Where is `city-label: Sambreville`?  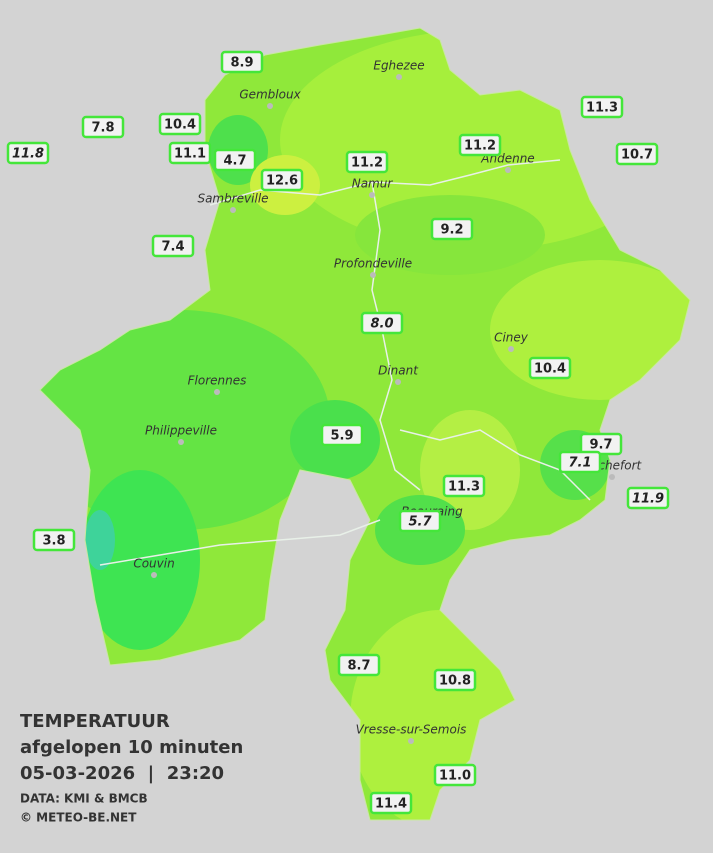 city-label: Sambreville is located at coordinates (232, 199).